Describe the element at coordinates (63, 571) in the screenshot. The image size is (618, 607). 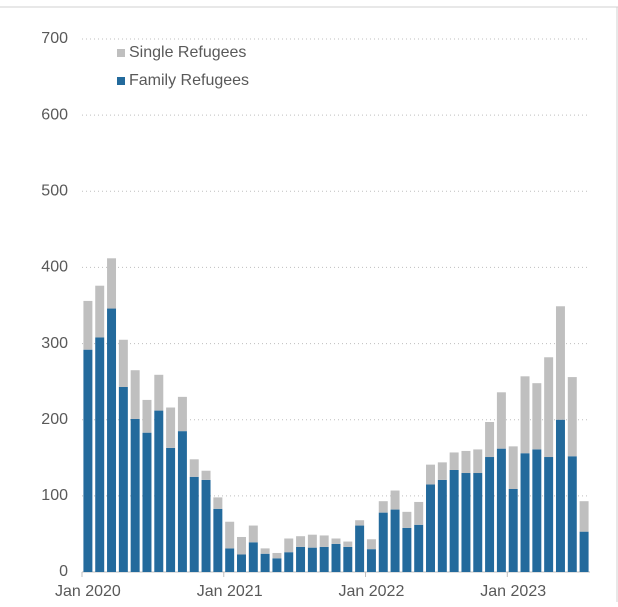
I see `y-tick-label: 0` at that location.